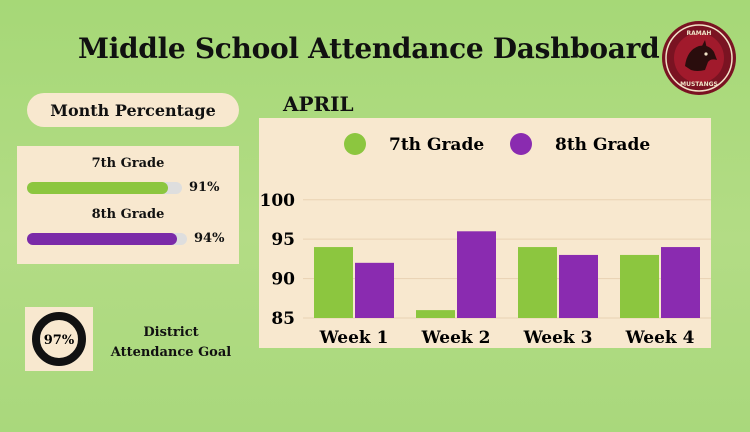  What do you see at coordinates (133, 110) in the screenshot?
I see `month-percentage-label: Month Percentage` at bounding box center [133, 110].